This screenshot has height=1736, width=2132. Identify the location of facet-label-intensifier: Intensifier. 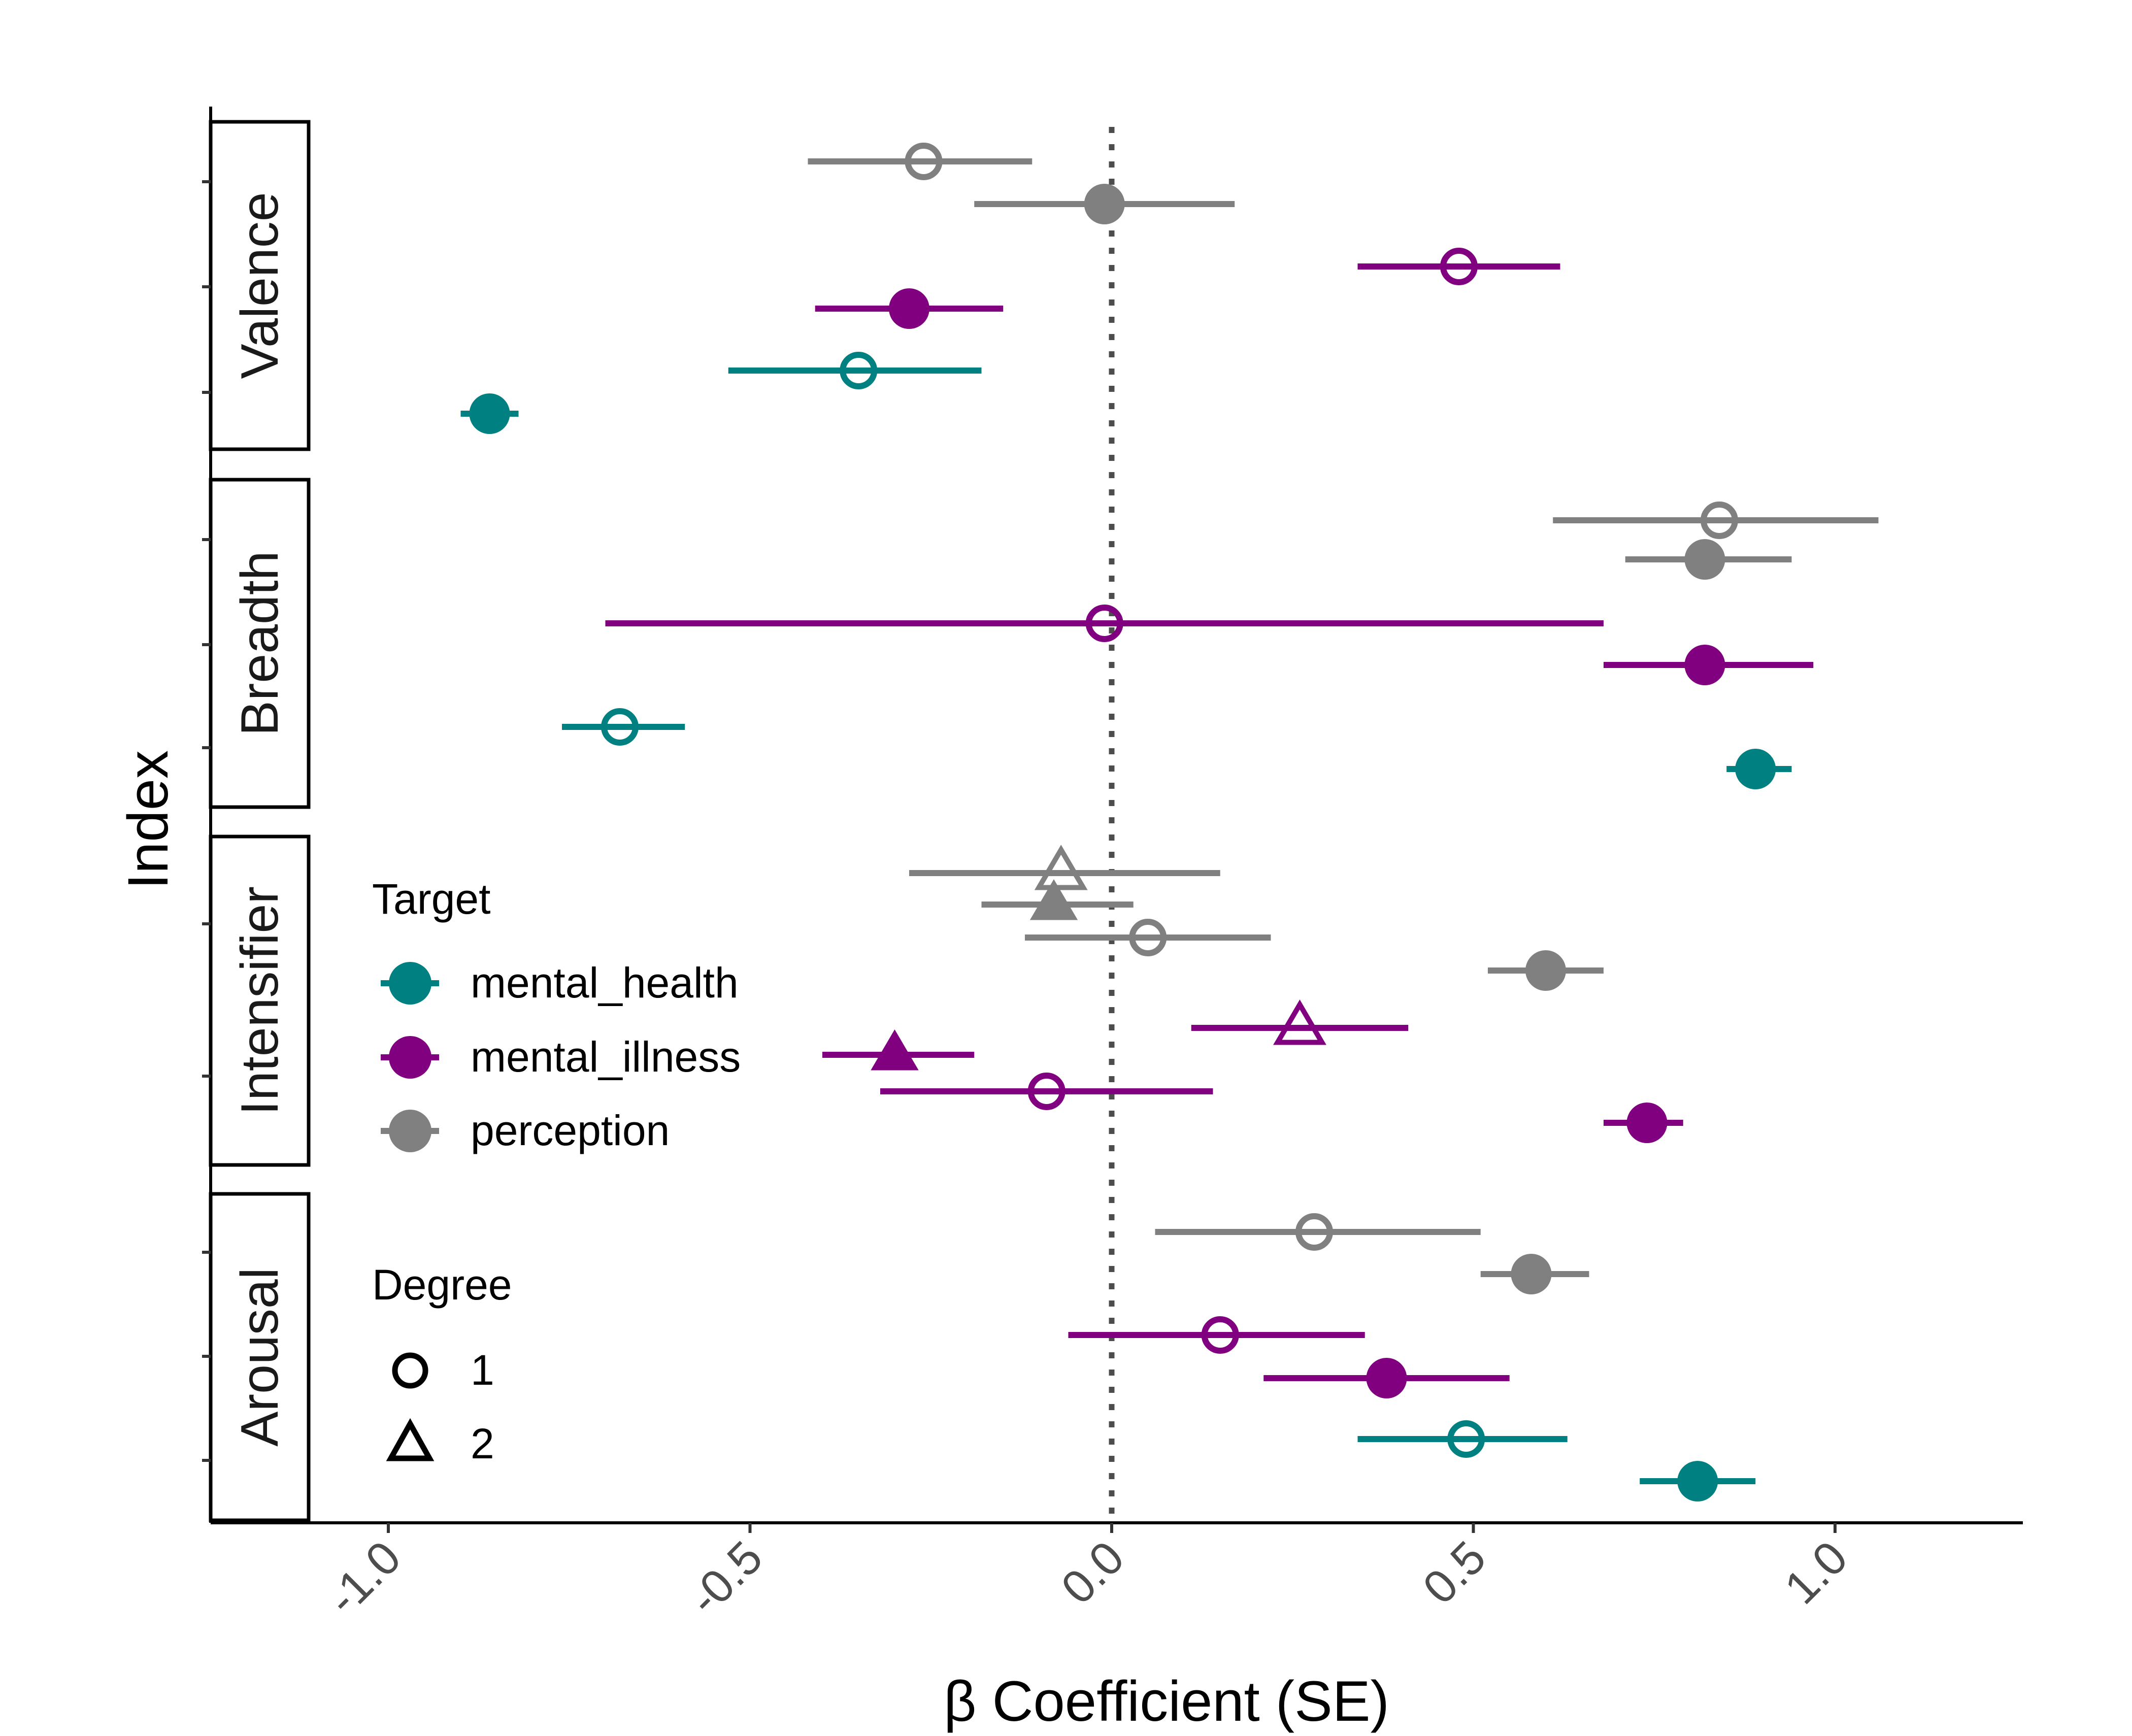
(259, 1000).